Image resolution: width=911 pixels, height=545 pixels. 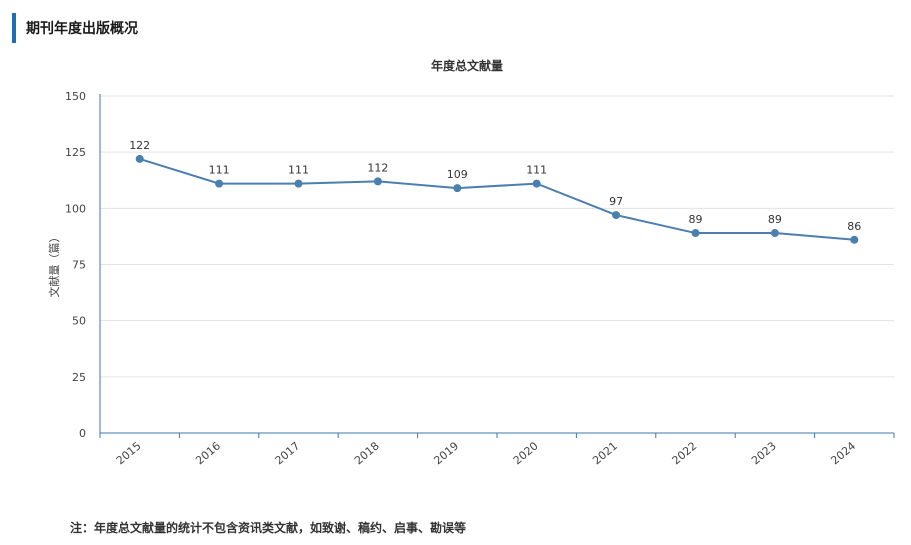 I want to click on data-point-2016, so click(x=219, y=183).